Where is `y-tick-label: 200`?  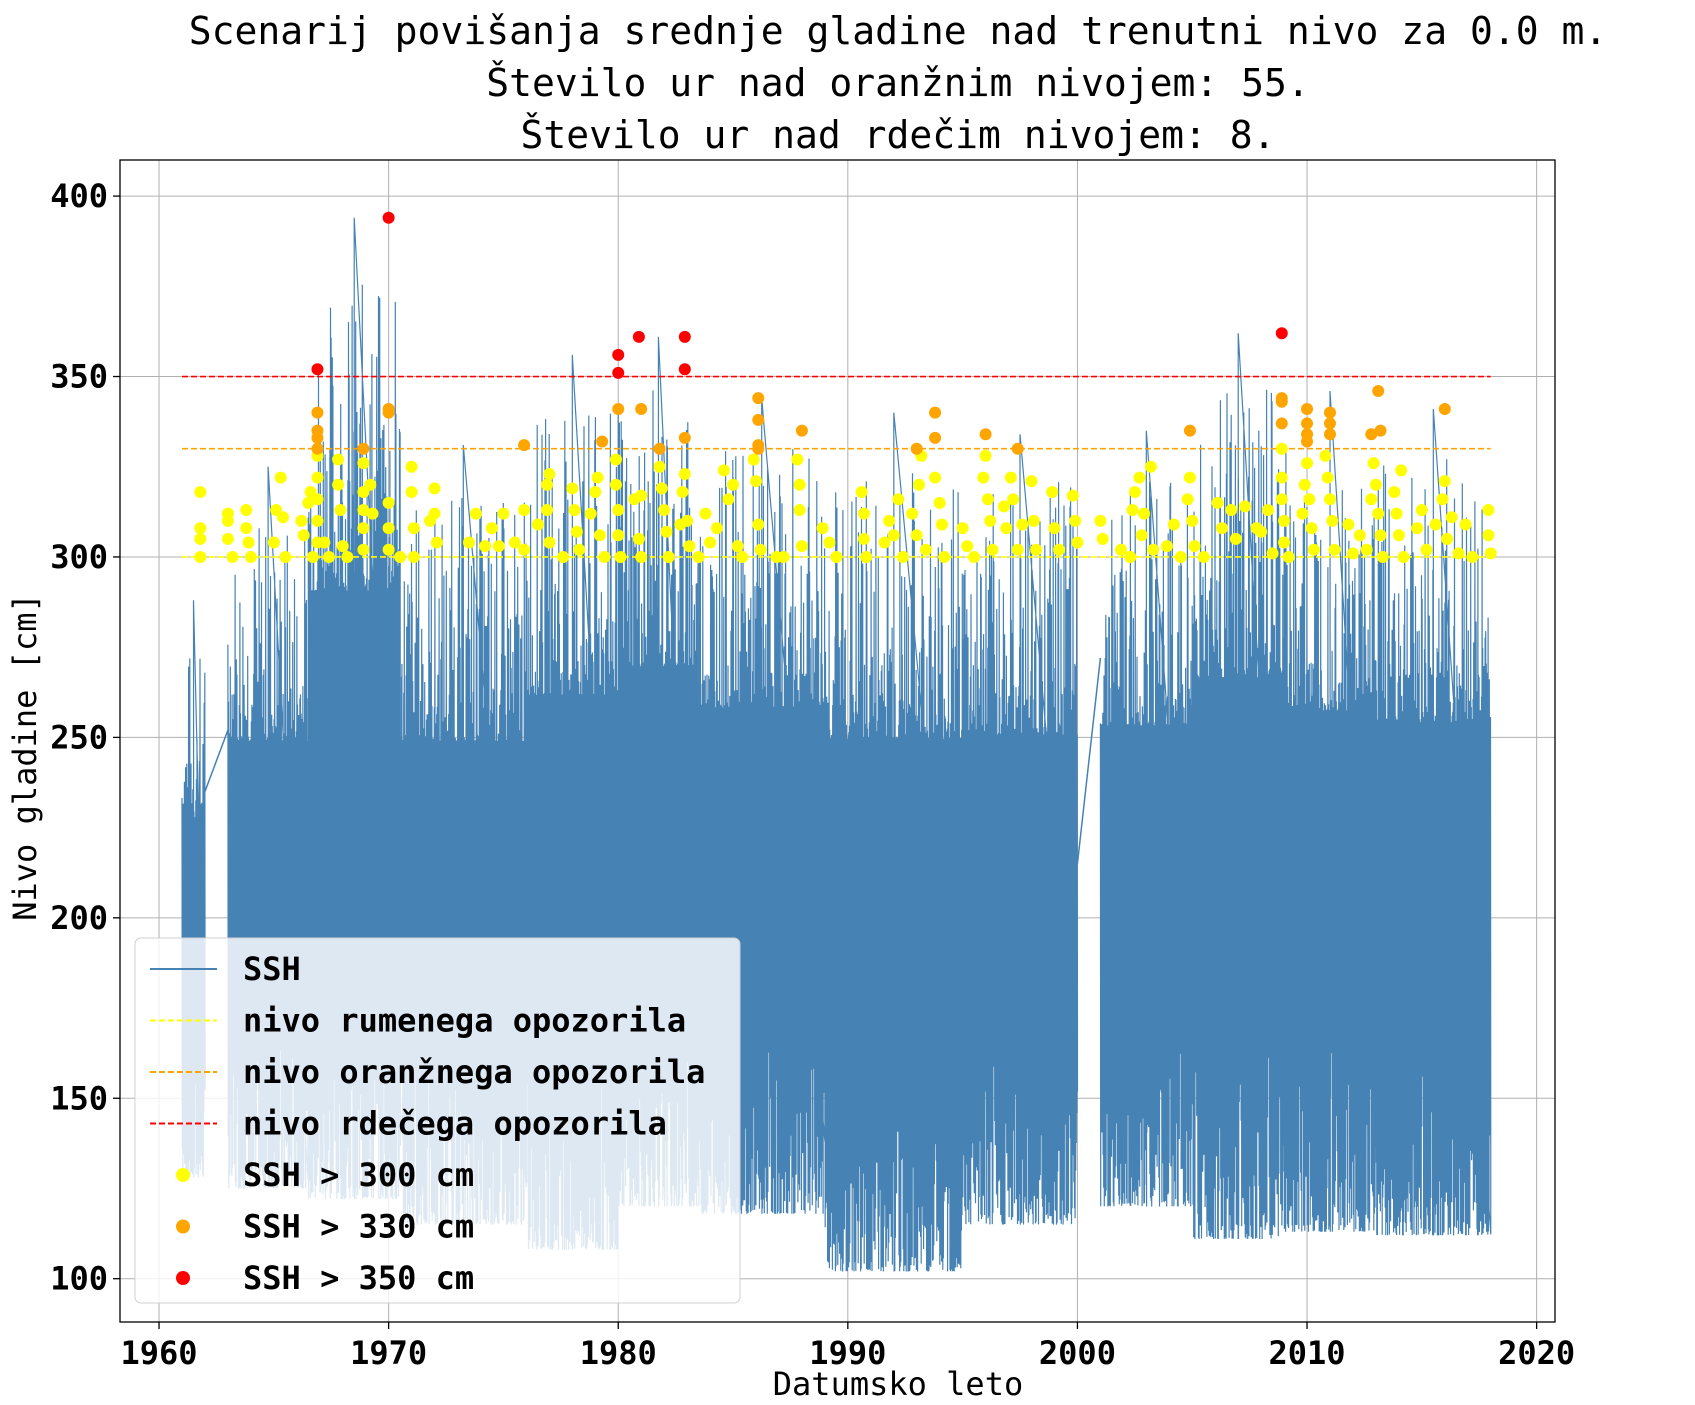
y-tick-label: 200 is located at coordinates (79, 918).